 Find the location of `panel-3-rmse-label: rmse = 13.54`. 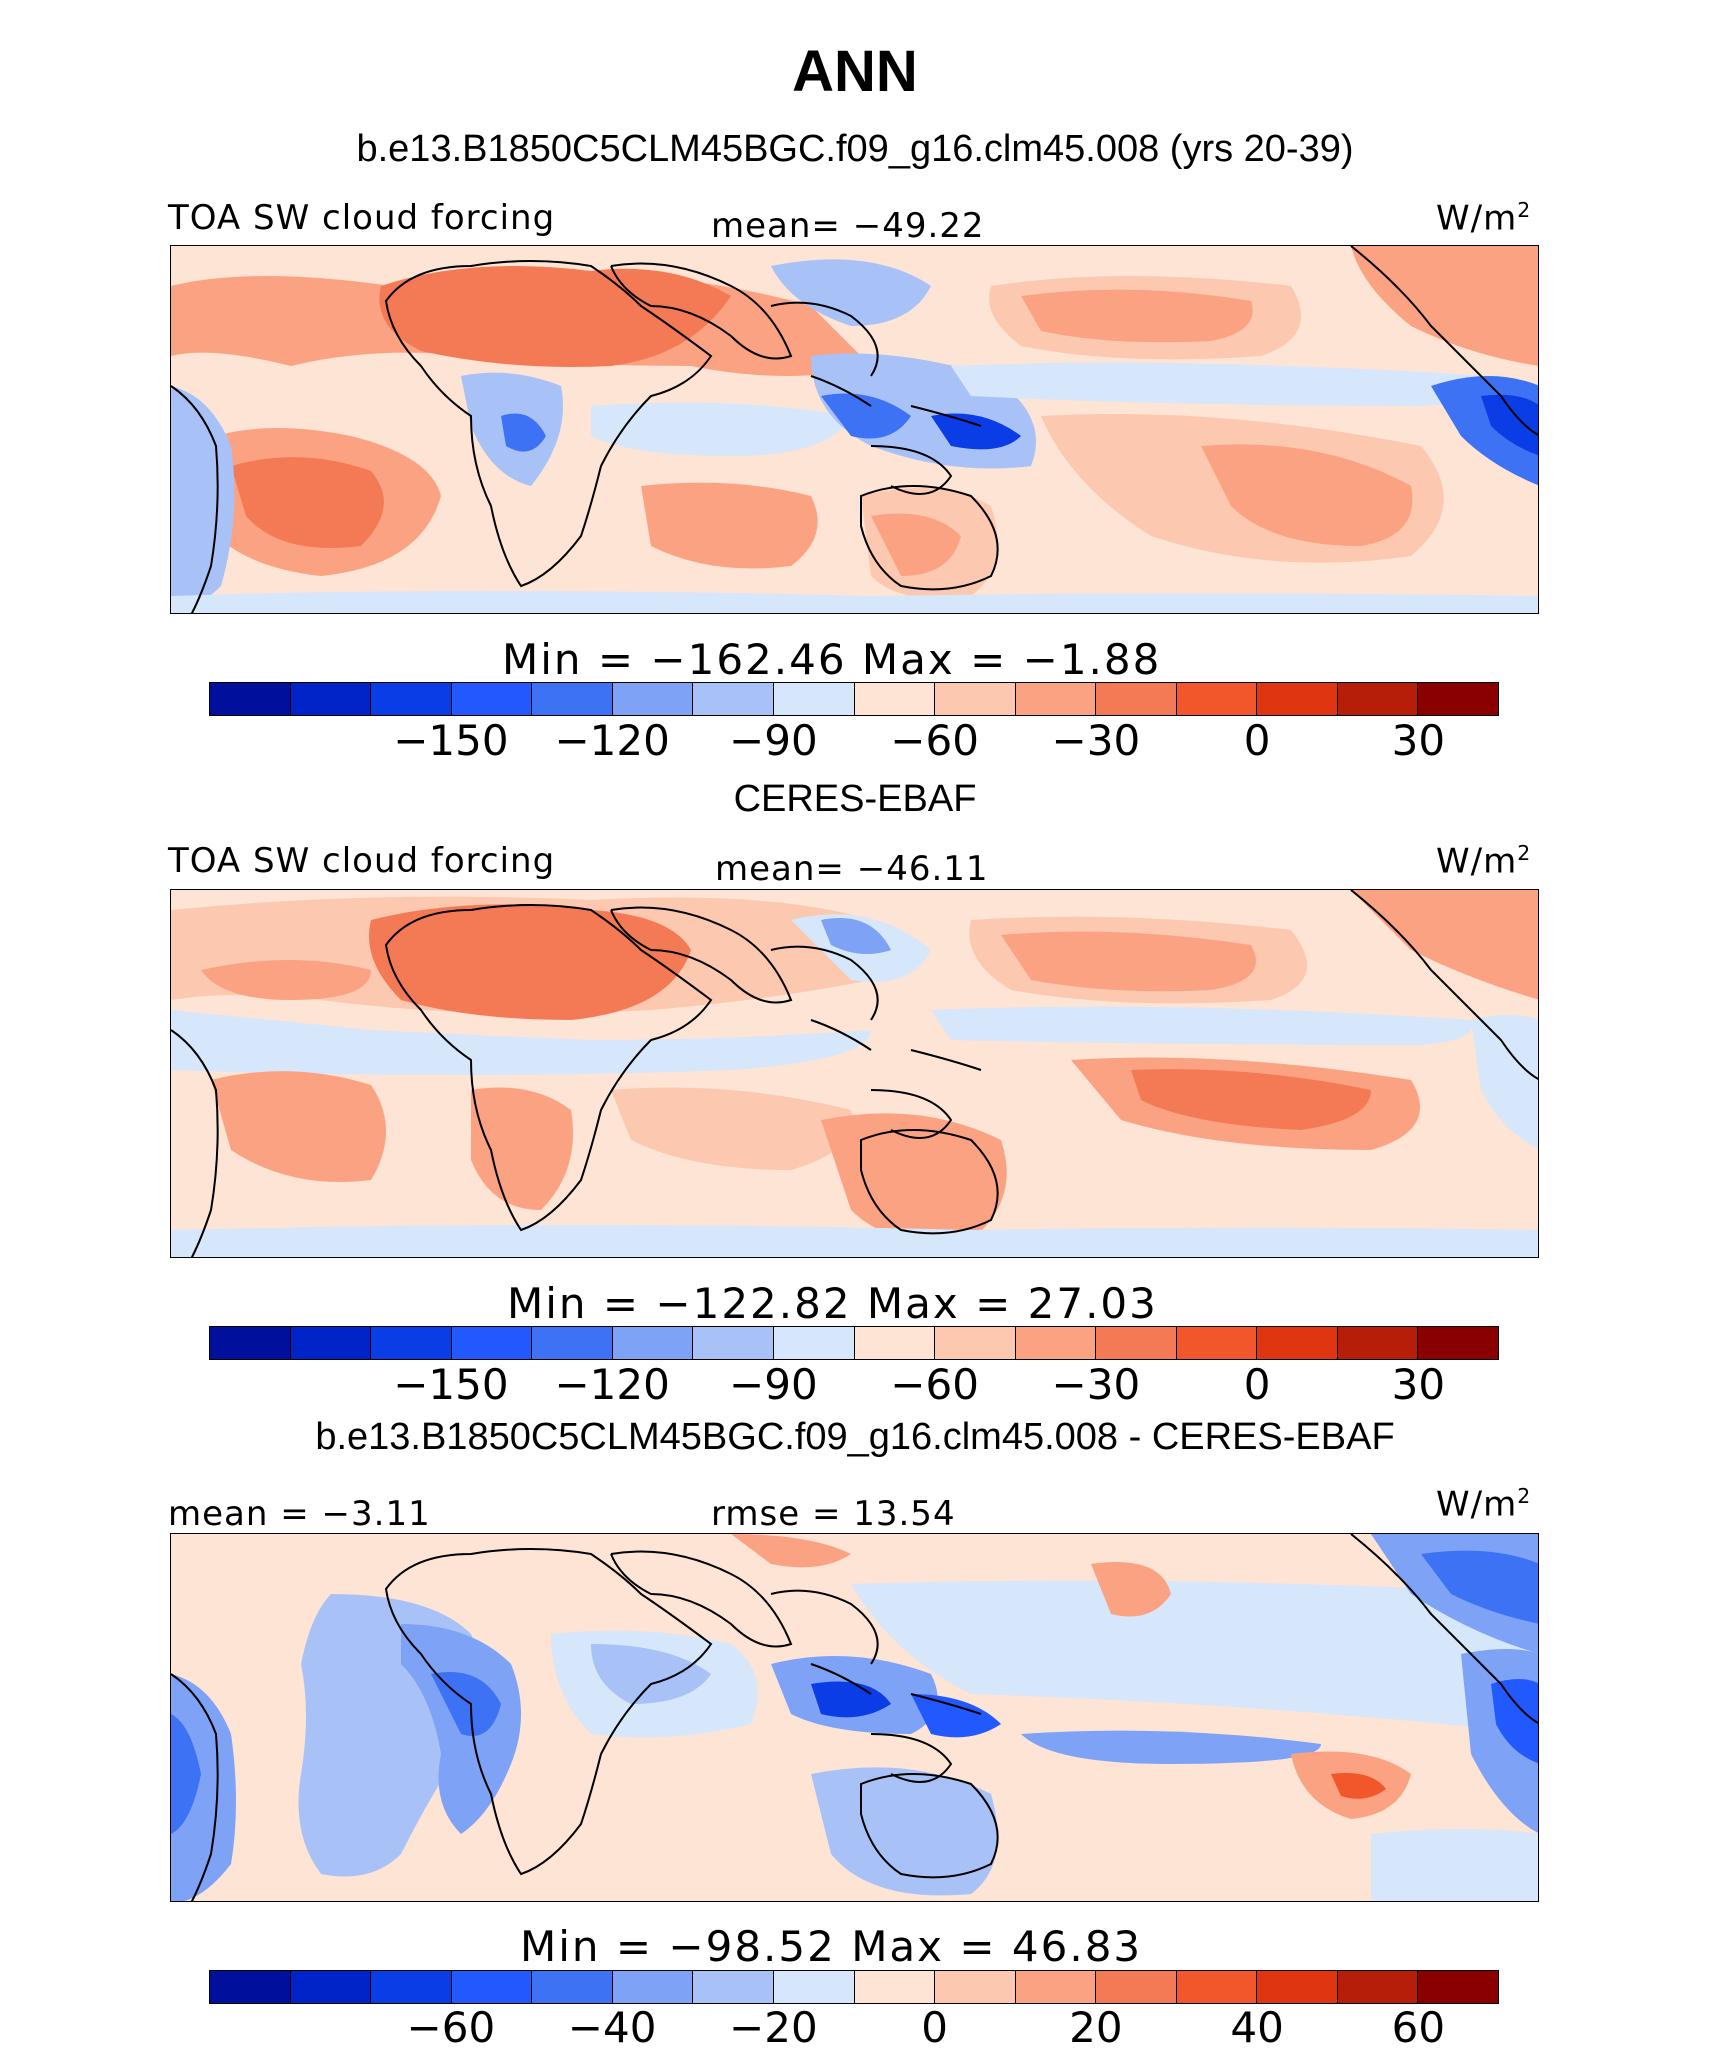

panel-3-rmse-label: rmse = 13.54 is located at coordinates (833, 1514).